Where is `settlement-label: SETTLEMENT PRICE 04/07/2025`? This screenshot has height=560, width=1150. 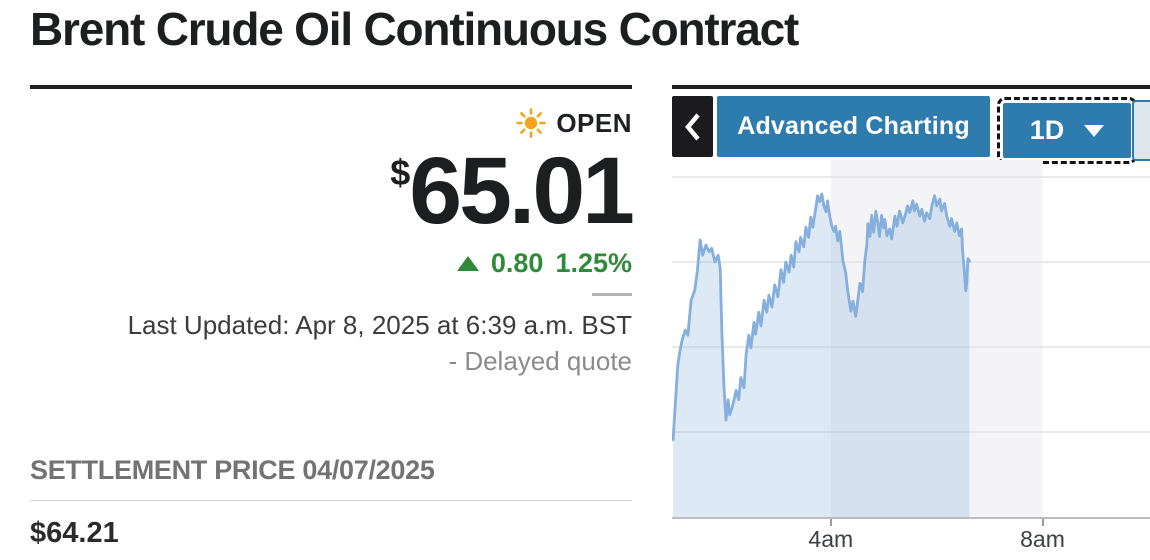
settlement-label: SETTLEMENT PRICE 04/07/2025 is located at coordinates (232, 470).